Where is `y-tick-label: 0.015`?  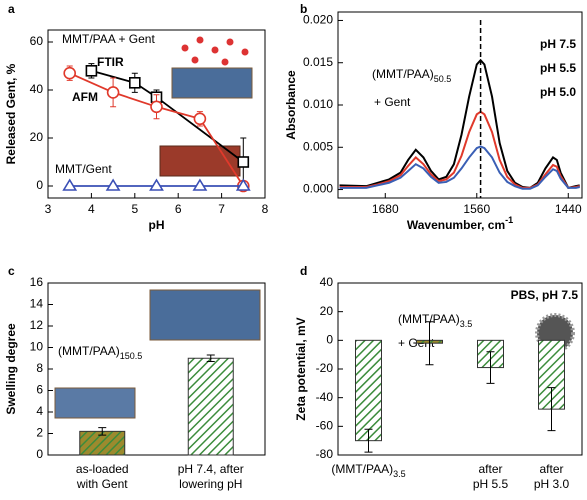 y-tick-label: 0.015 is located at coordinates (318, 62).